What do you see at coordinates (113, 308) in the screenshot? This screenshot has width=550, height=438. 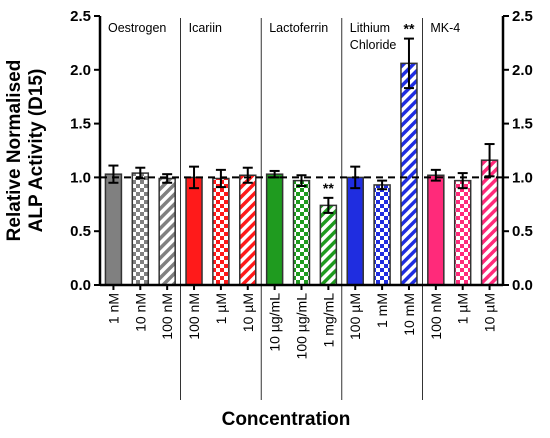 I see `category-label: 1 nM` at bounding box center [113, 308].